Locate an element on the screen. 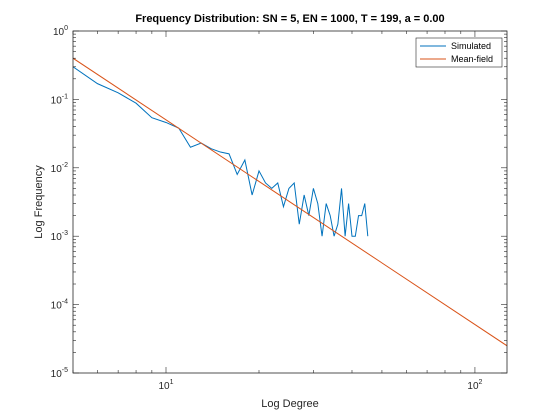  y-tick-label: 10⁻³ is located at coordinates (59, 236).